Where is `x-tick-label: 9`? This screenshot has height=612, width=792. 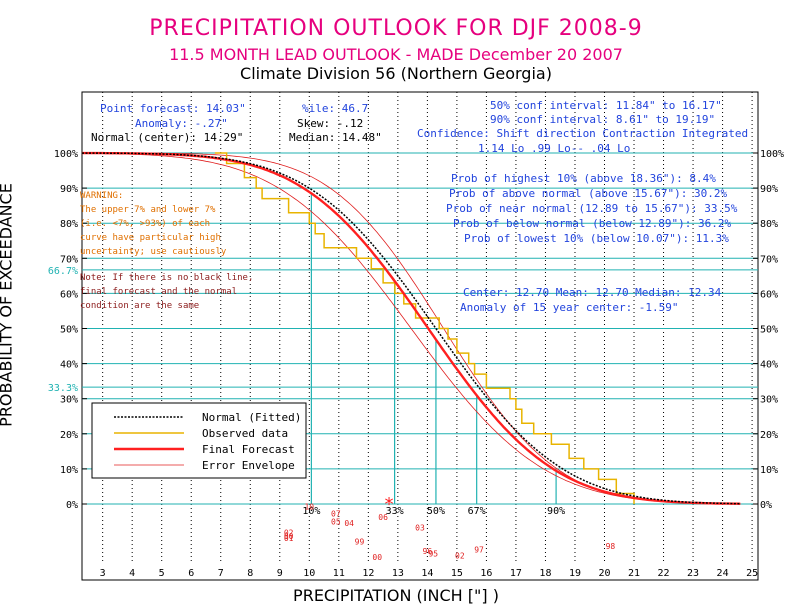 x-tick-label: 9 is located at coordinates (280, 573).